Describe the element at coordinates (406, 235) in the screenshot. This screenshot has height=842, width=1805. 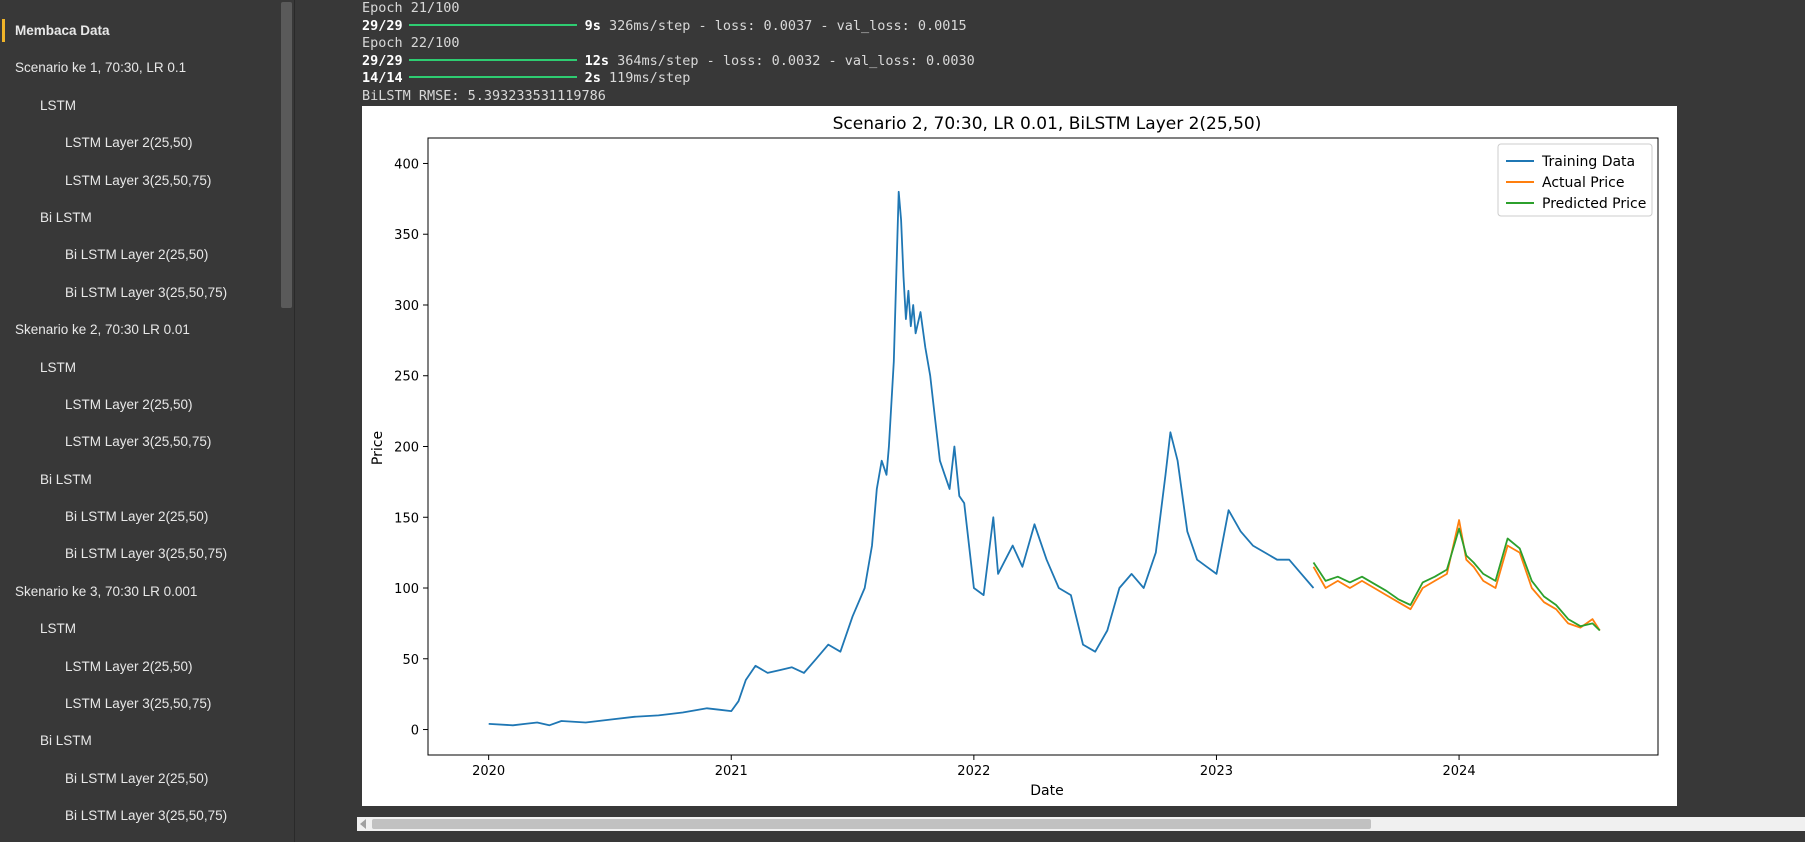
I see `y-tick-label: 350` at that location.